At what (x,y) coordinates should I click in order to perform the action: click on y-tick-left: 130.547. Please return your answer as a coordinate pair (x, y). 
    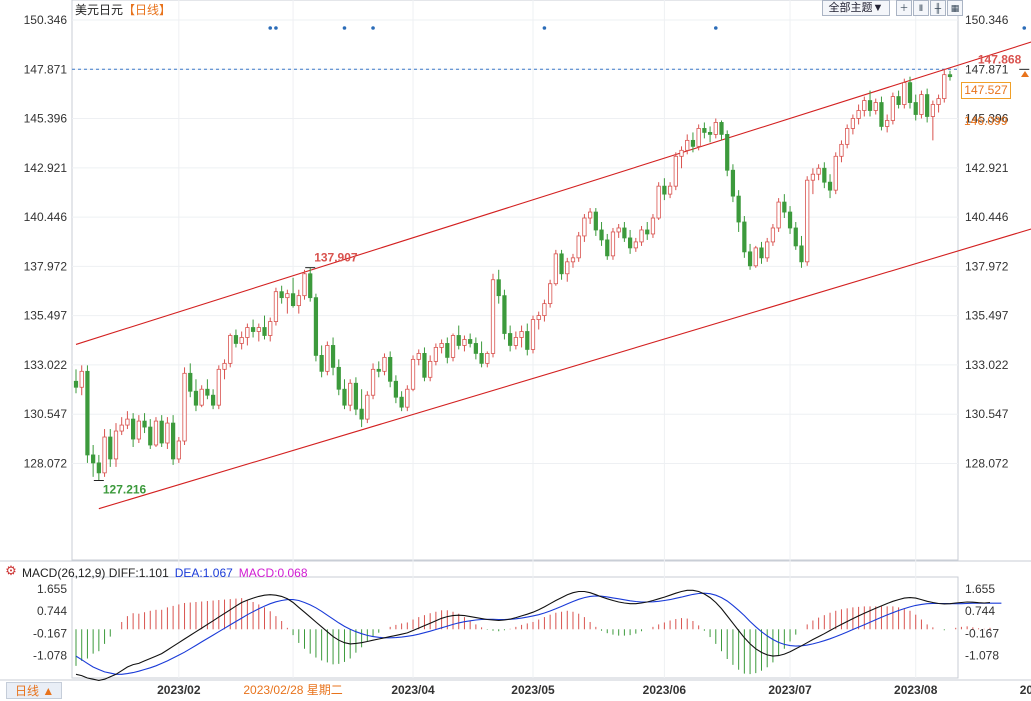
    Looking at the image, I should click on (46, 414).